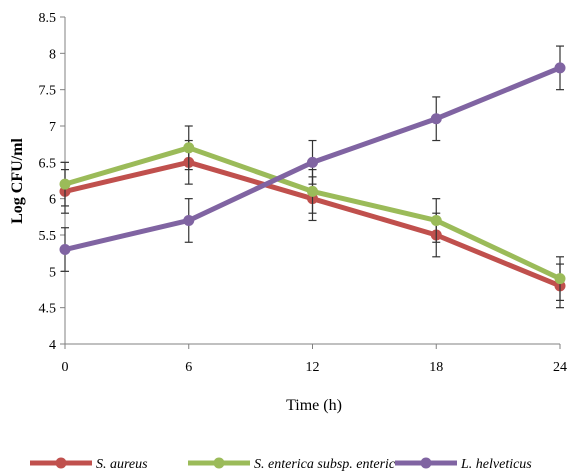 Image resolution: width=568 pixels, height=475 pixels. Describe the element at coordinates (52, 54) in the screenshot. I see `y-tick-label: 8` at that location.